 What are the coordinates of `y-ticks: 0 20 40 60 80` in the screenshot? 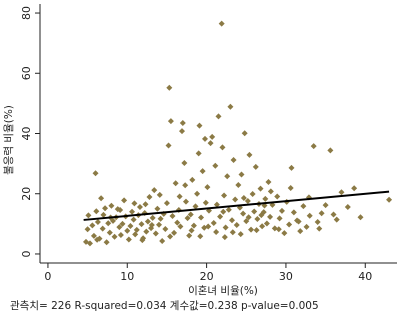 It's located at (30, 131).